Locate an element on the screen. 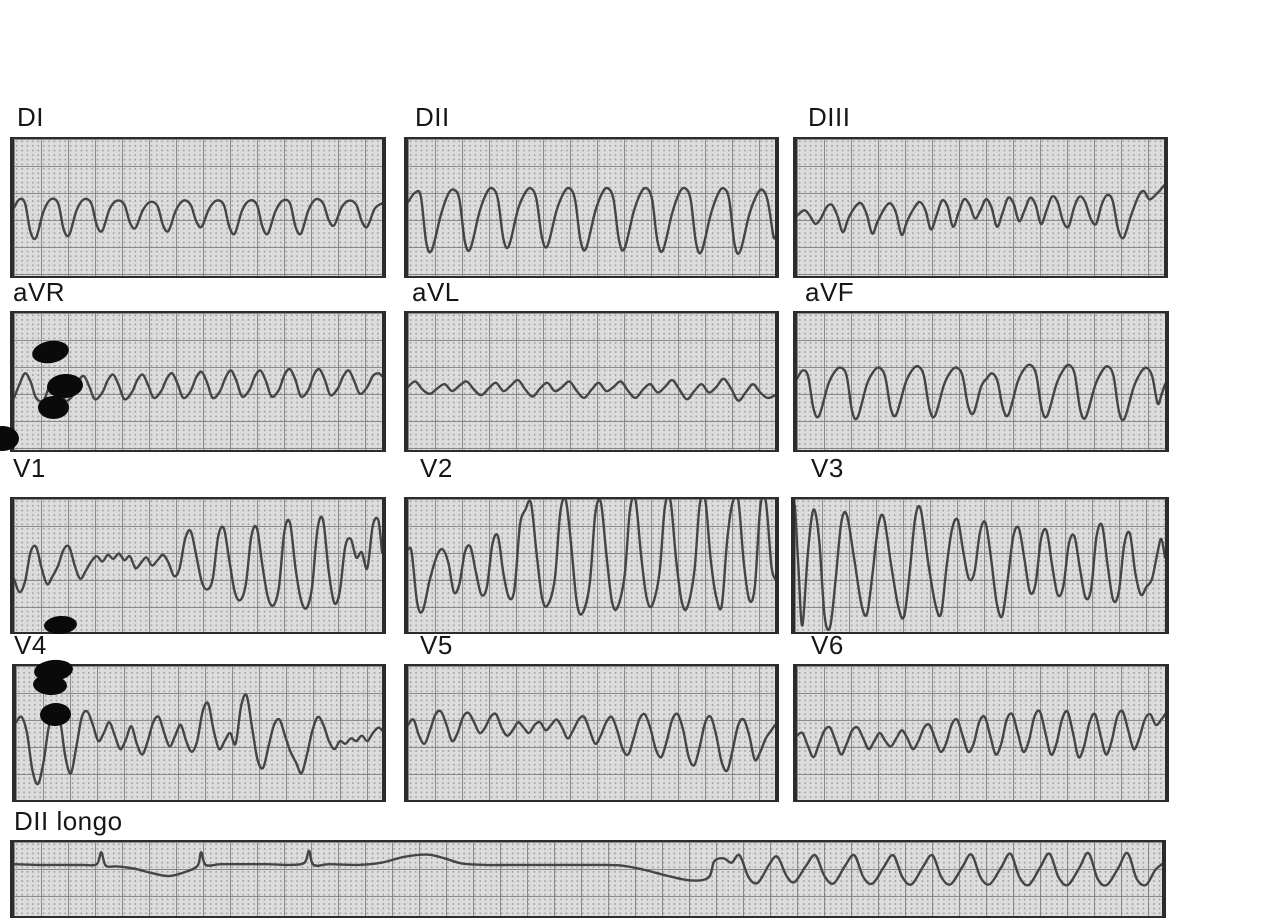 This screenshot has height=924, width=1280. ecg-trace-svg-di is located at coordinates (198, 207).